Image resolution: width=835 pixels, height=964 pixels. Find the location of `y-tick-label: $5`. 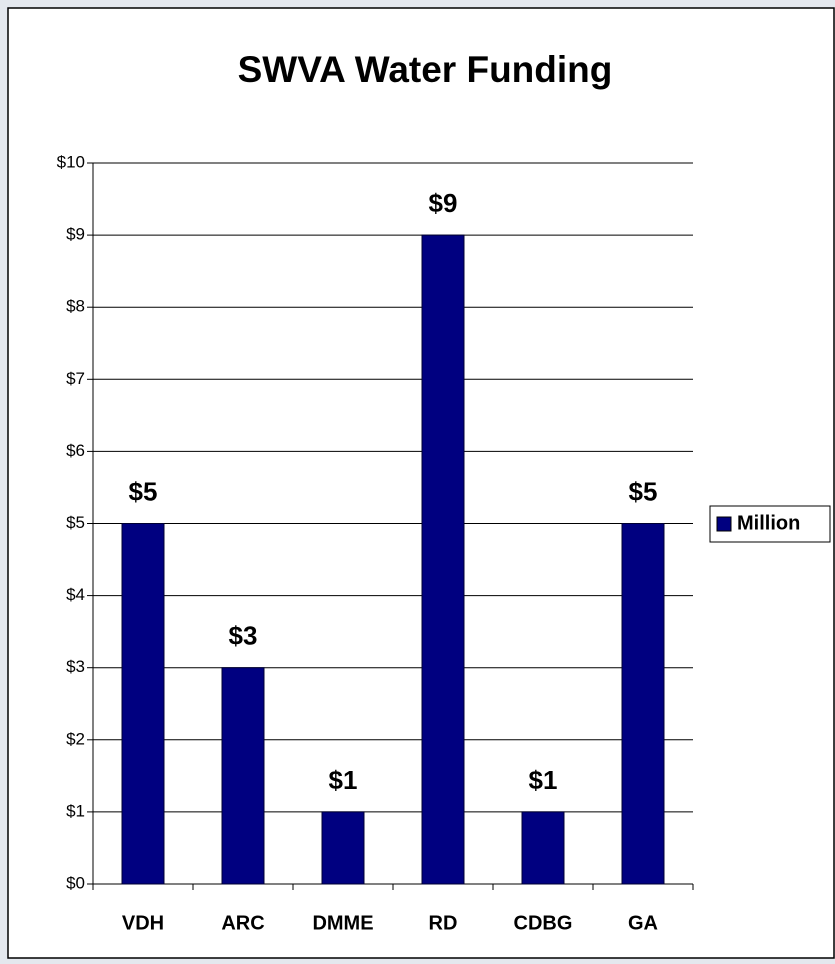

y-tick-label: $5 is located at coordinates (75, 522).